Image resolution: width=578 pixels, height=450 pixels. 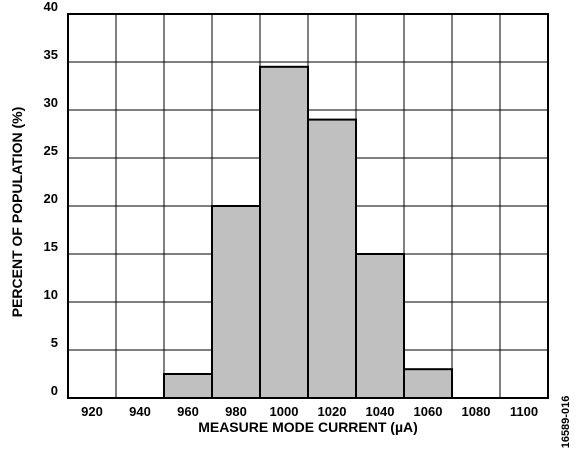 I want to click on x-tick-label: 960, so click(x=188, y=411).